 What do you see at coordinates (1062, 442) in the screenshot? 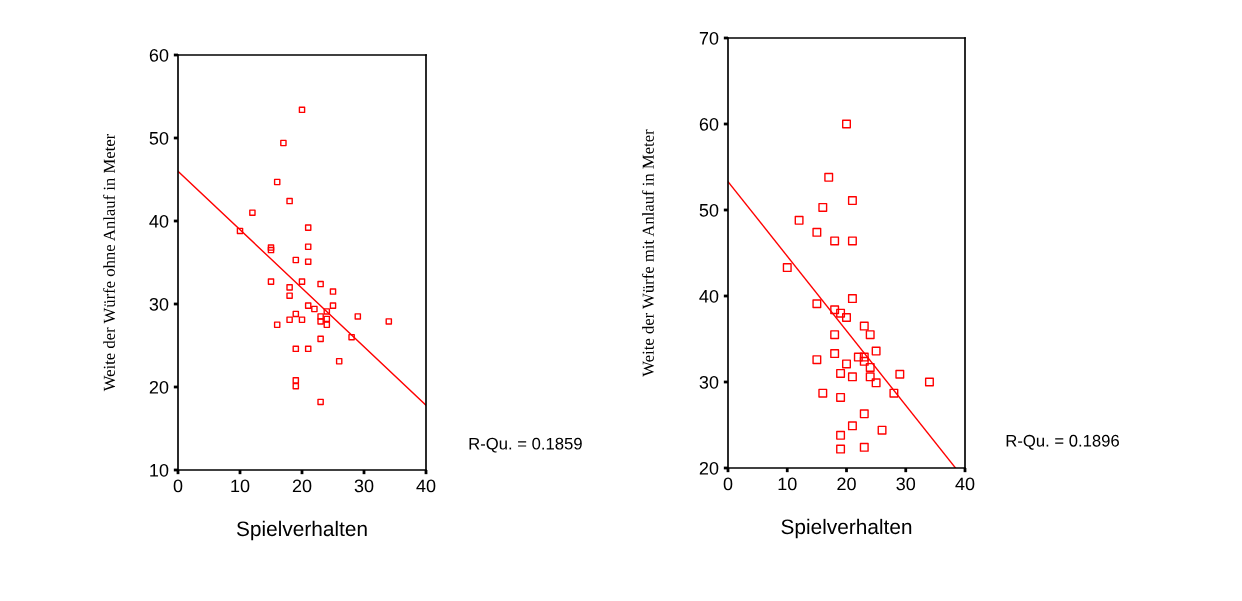
I see `text: R-Qu. = 0.1896` at bounding box center [1062, 442].